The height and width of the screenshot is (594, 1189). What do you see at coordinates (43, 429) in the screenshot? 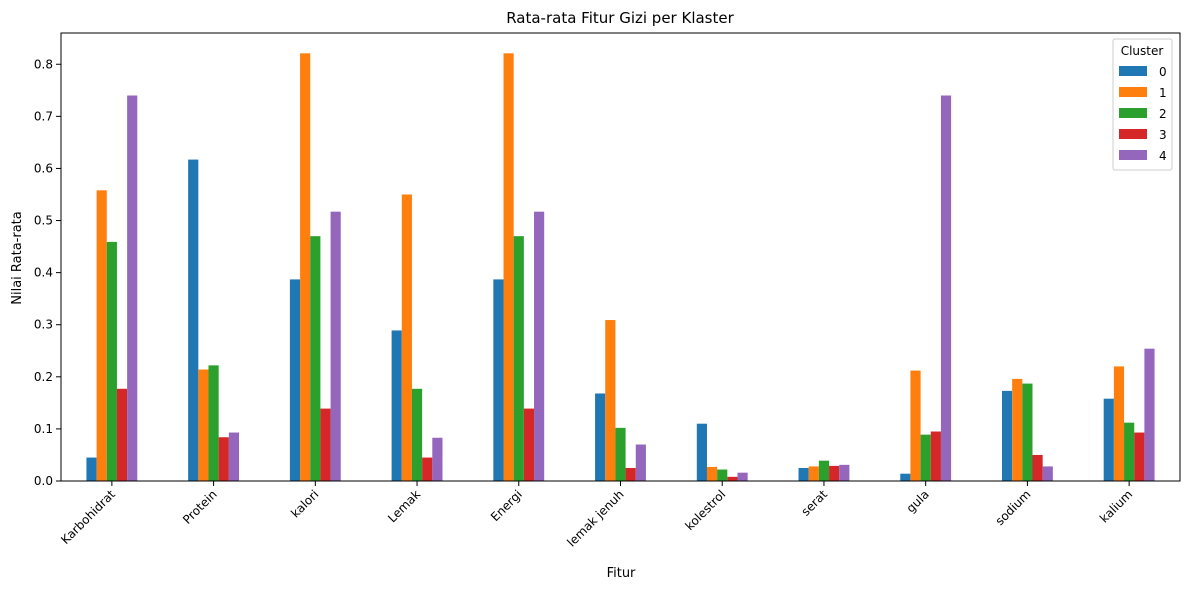
I see `y-tick-label: 0.1` at bounding box center [43, 429].